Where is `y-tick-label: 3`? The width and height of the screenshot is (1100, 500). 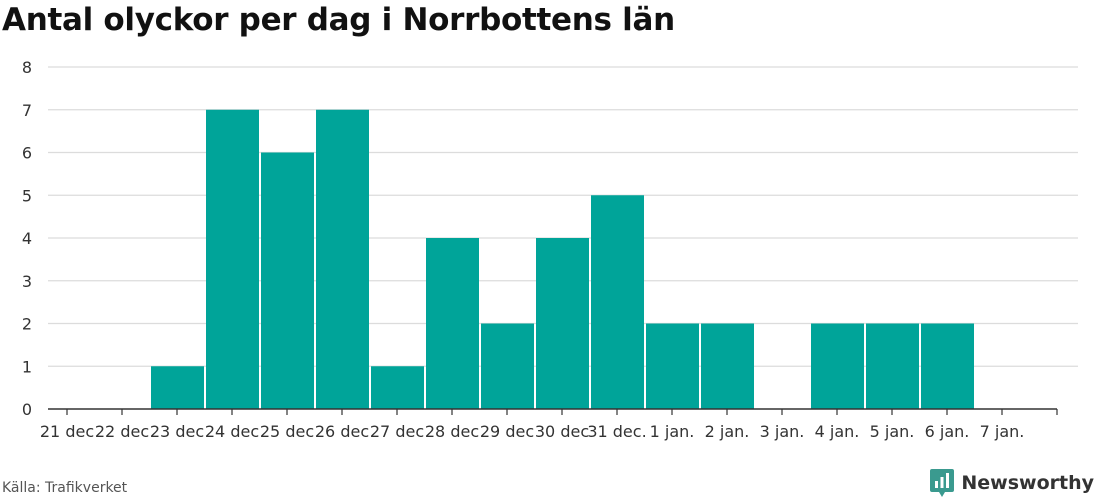 y-tick-label: 3 is located at coordinates (27, 281).